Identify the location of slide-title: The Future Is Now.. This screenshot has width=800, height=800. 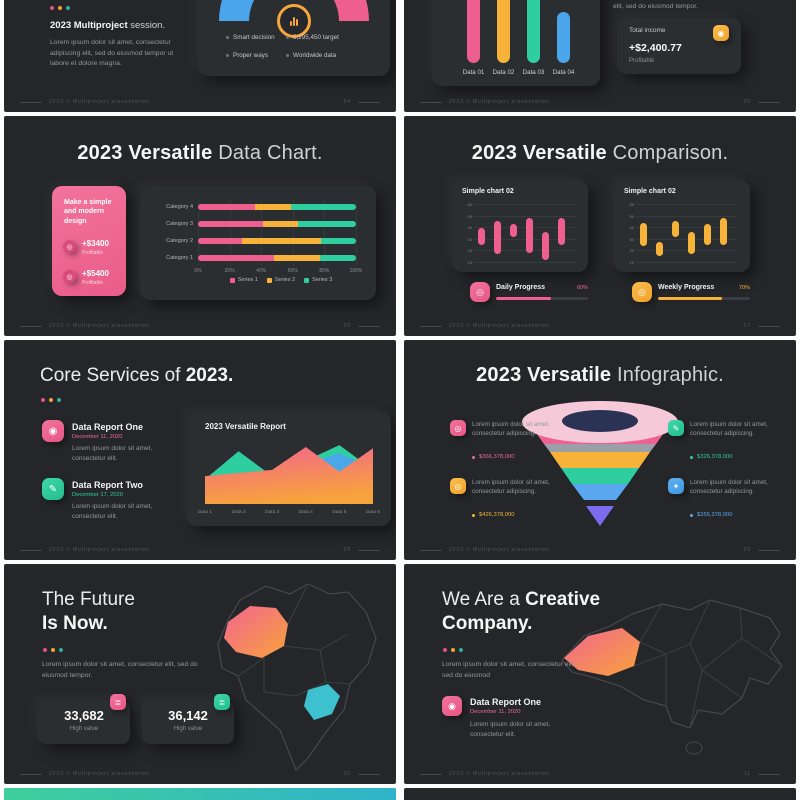
(88, 612).